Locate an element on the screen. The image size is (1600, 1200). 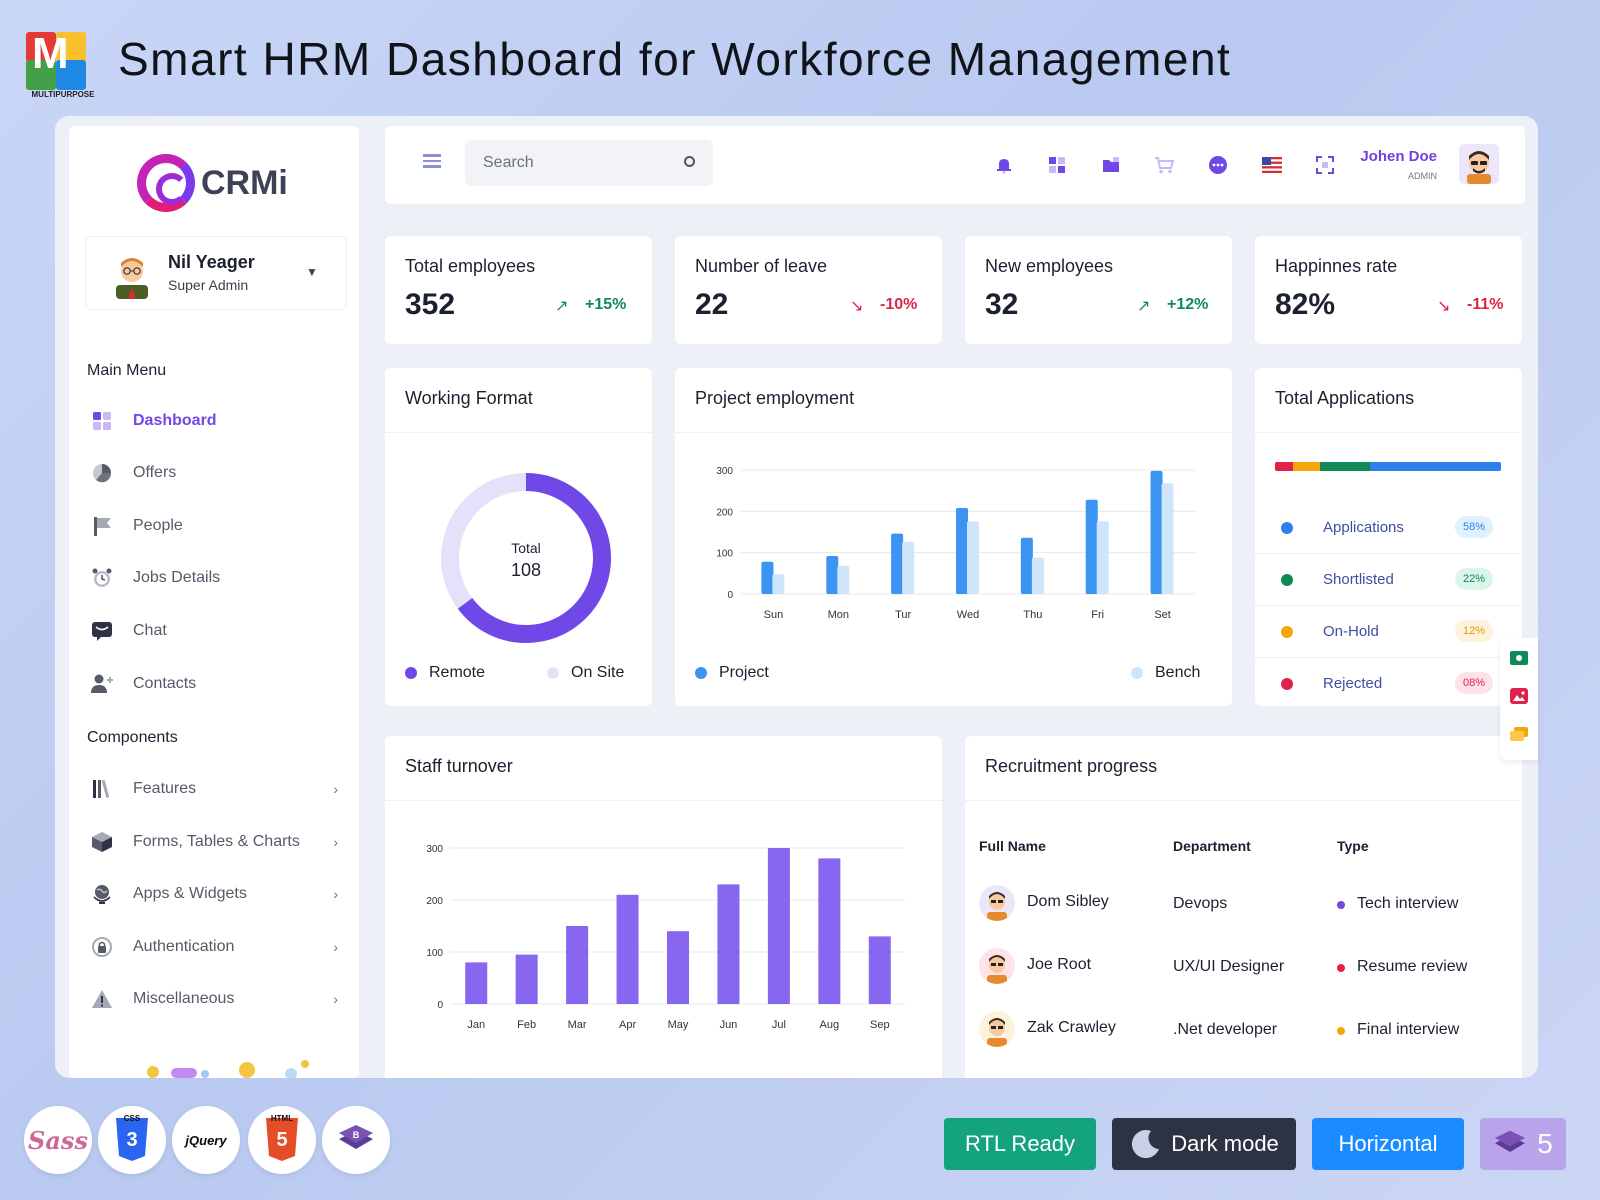
sidebar-item-authentication: Authentication › is located at coordinates (216, 947).